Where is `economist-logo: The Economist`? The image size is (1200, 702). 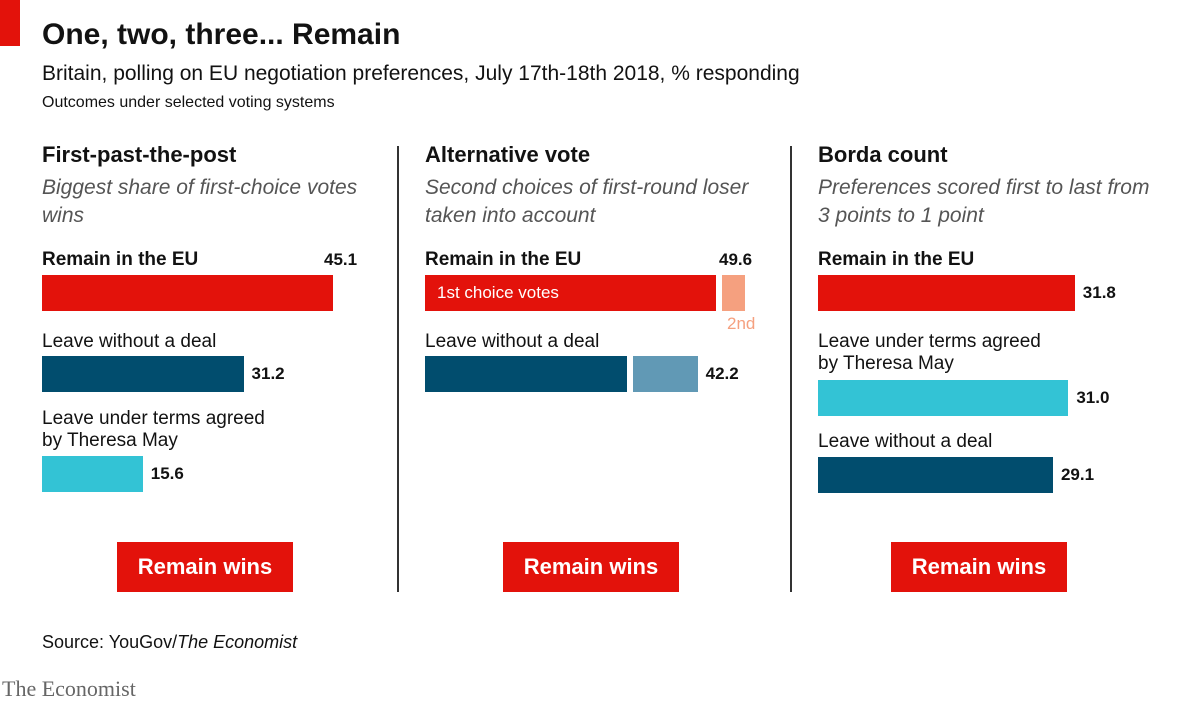
economist-logo: The Economist is located at coordinates (69, 688).